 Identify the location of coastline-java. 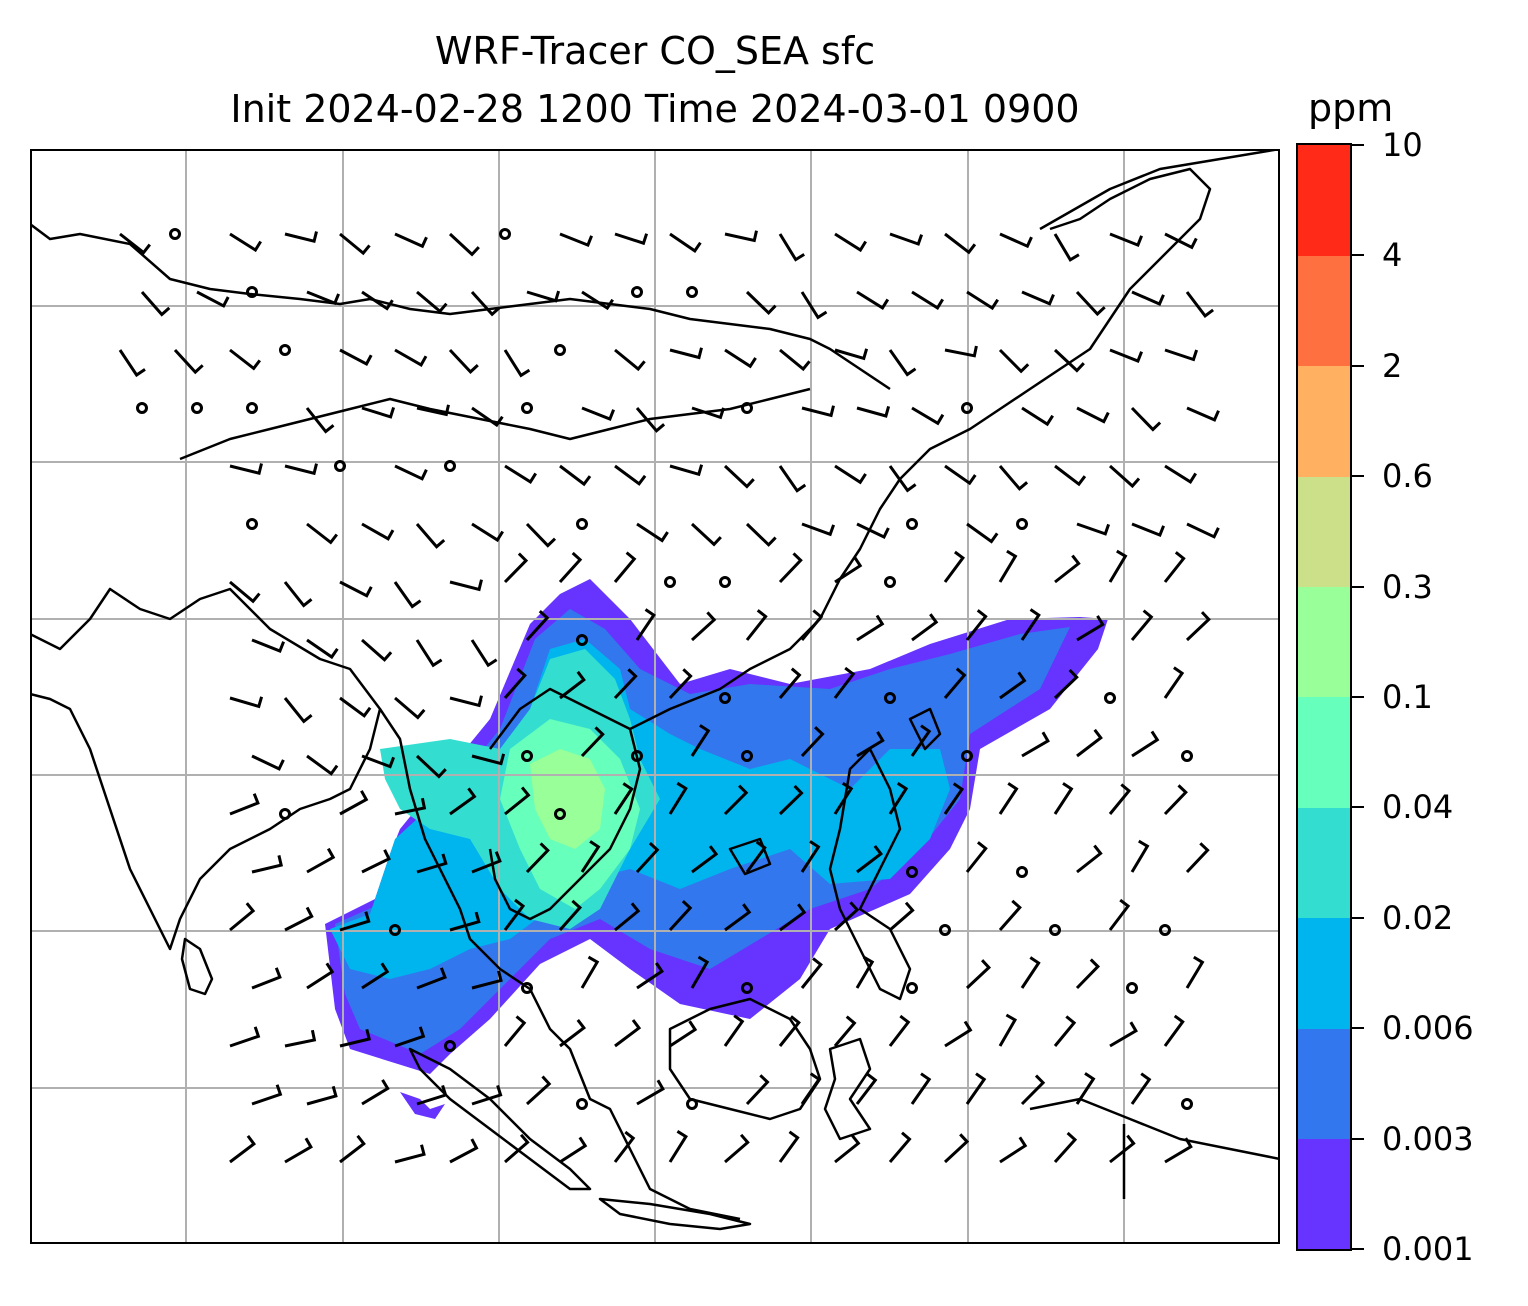
(675, 1214).